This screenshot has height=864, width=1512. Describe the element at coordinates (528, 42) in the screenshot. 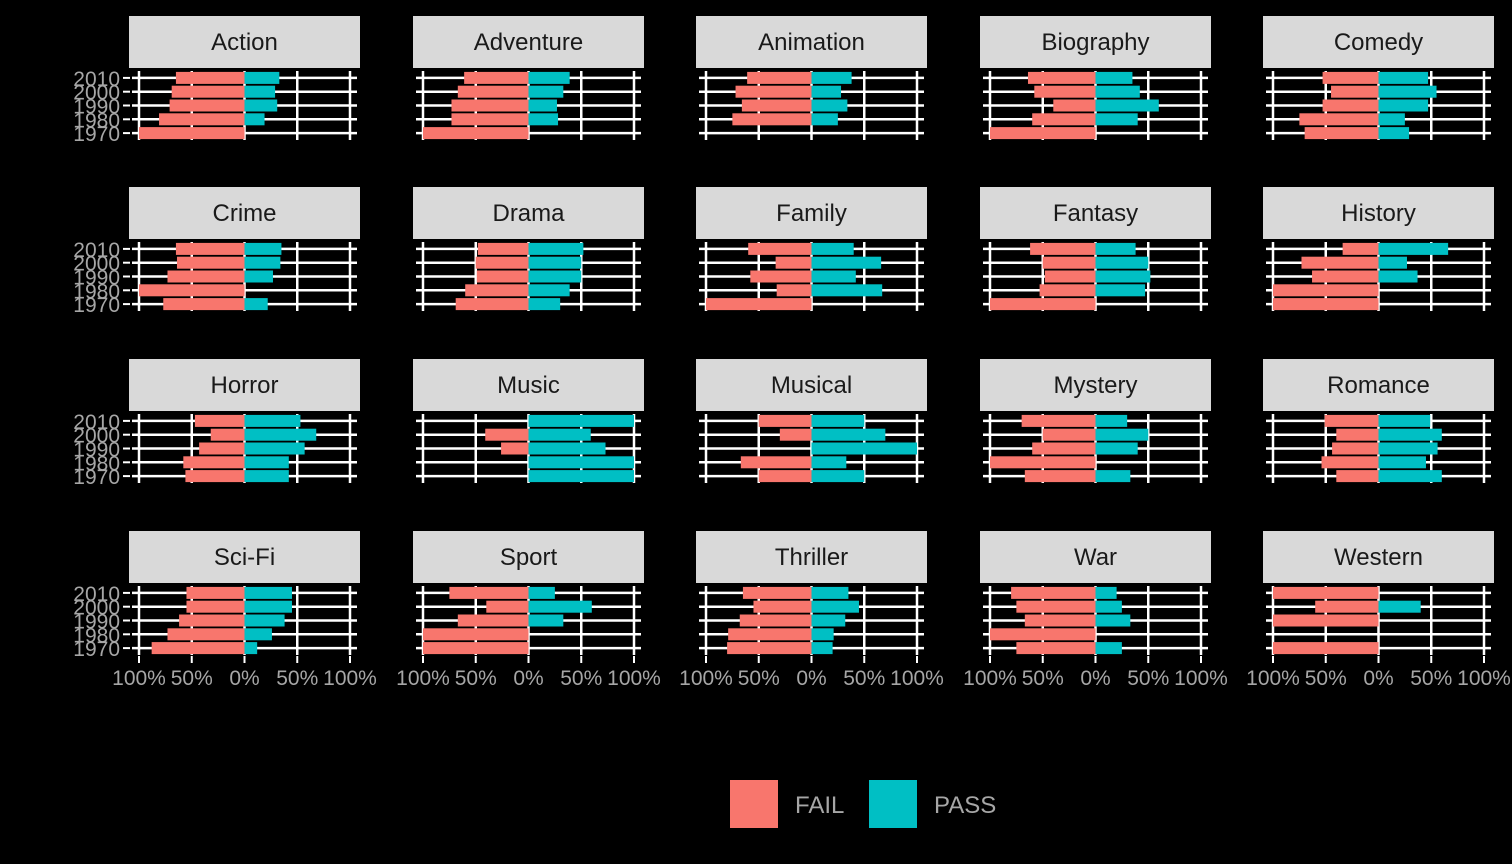

I see `facet-strip-label: Adventure` at that location.